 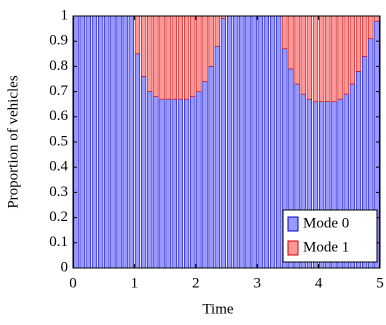 I want to click on legend-label: Mode 0, so click(x=326, y=223).